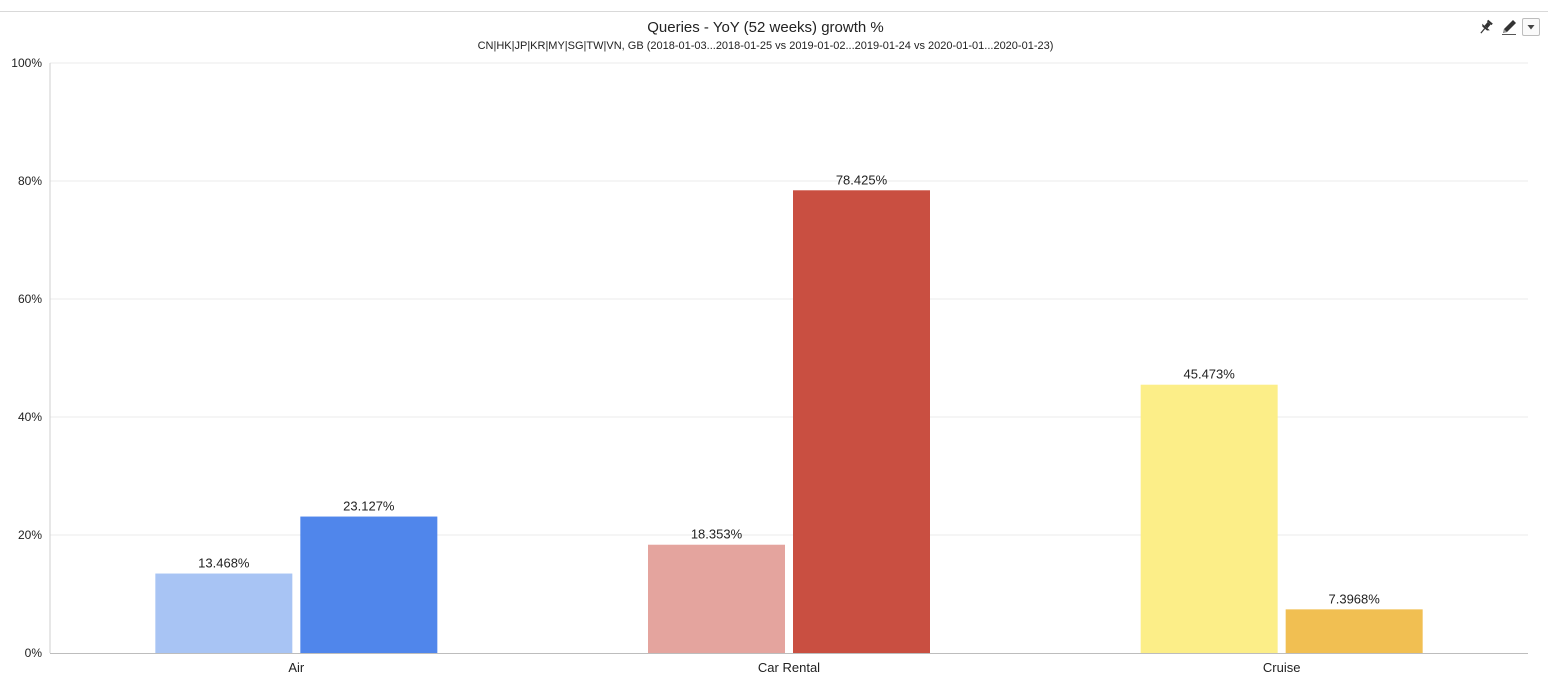 The height and width of the screenshot is (690, 1548). I want to click on x-tick-label: Car Rental, so click(789, 667).